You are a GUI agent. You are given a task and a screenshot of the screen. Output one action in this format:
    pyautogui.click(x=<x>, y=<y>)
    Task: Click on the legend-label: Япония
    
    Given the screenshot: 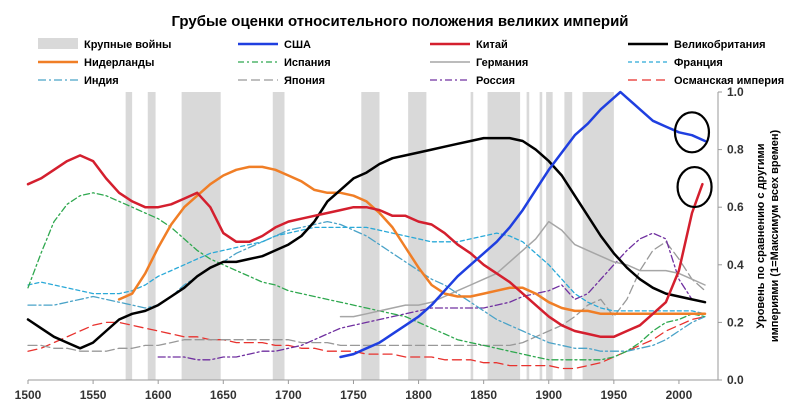 What is the action you would take?
    pyautogui.click(x=304, y=81)
    